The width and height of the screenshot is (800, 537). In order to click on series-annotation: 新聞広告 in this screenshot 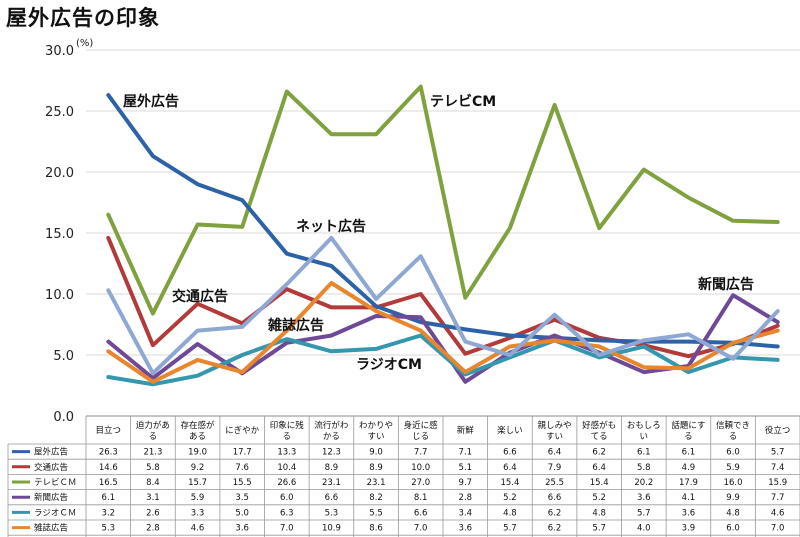, I will do `click(726, 284)`.